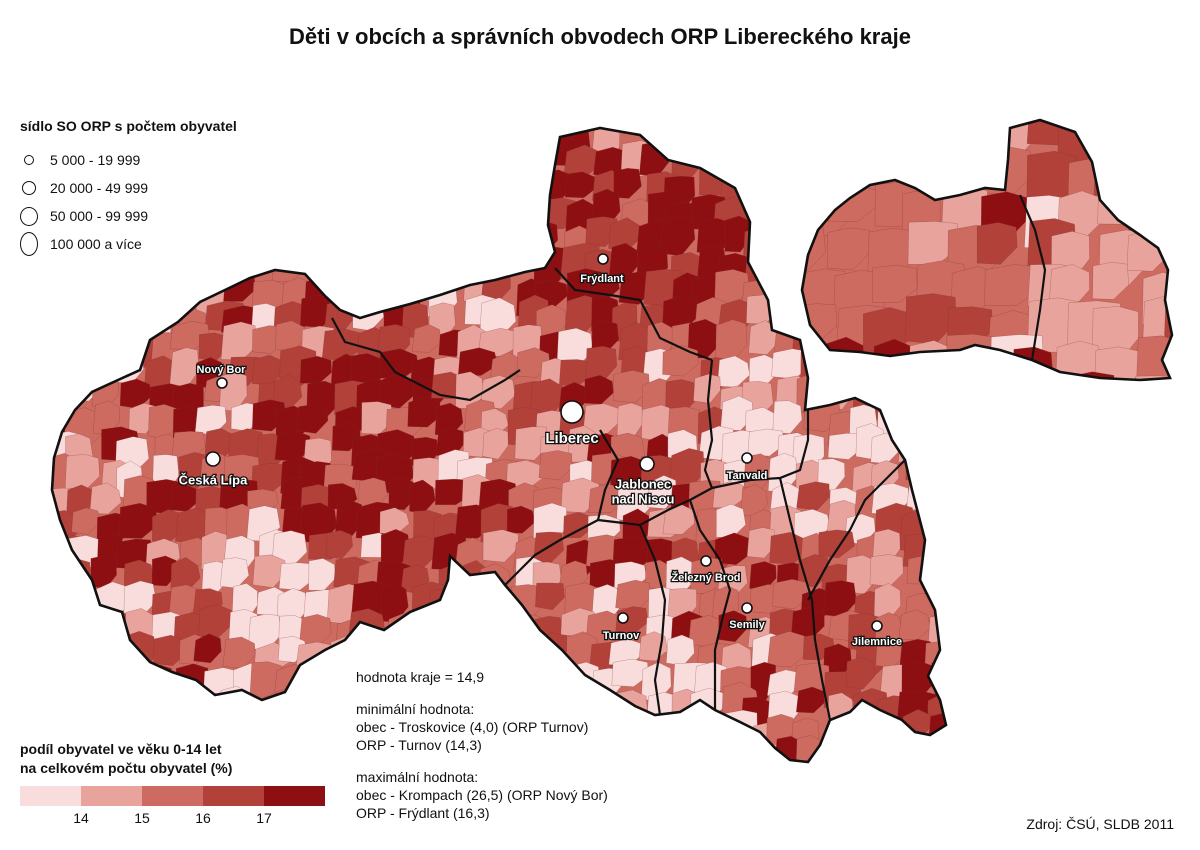  What do you see at coordinates (747, 625) in the screenshot?
I see `town-label: Semily` at bounding box center [747, 625].